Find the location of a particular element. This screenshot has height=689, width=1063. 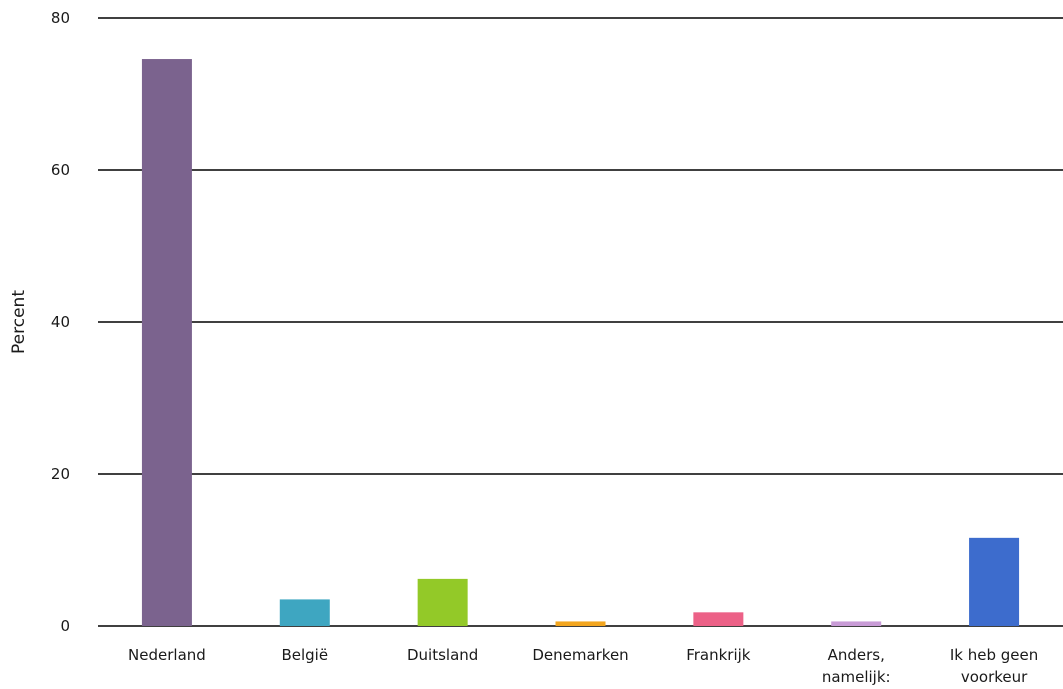

y-tick-label: 40 is located at coordinates (60, 322).